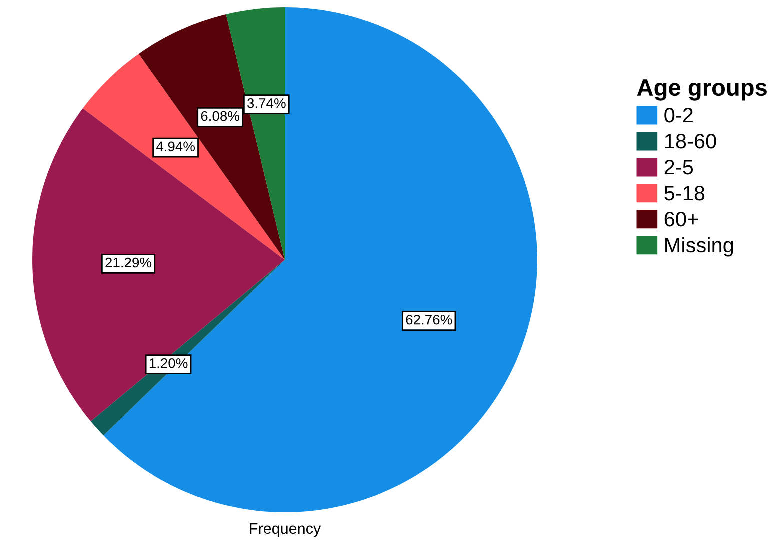 Image resolution: width=774 pixels, height=542 pixels. I want to click on data-label: 3.74%, so click(266, 103).